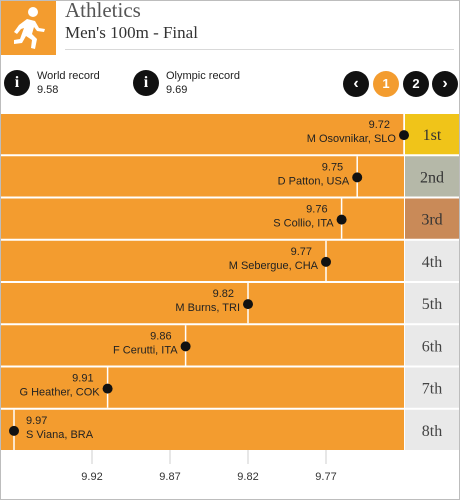 The image size is (460, 500). What do you see at coordinates (332, 167) in the screenshot?
I see `time-label: 9.75` at bounding box center [332, 167].